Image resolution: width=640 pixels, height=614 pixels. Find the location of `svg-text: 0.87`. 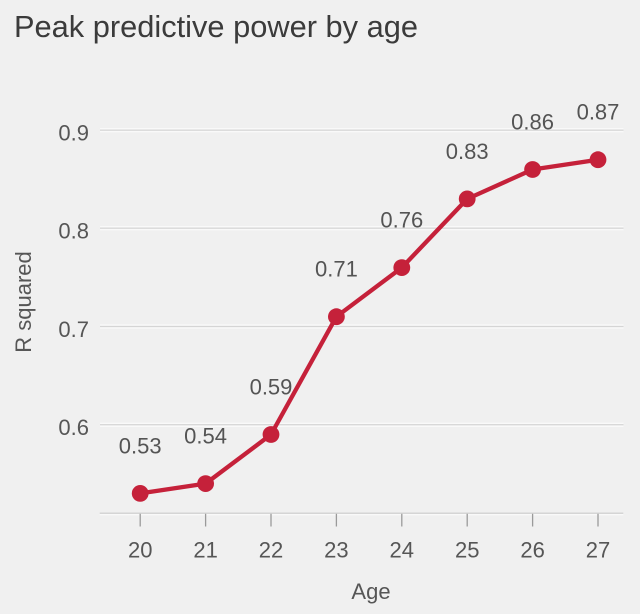

svg-text: 0.87 is located at coordinates (598, 112).